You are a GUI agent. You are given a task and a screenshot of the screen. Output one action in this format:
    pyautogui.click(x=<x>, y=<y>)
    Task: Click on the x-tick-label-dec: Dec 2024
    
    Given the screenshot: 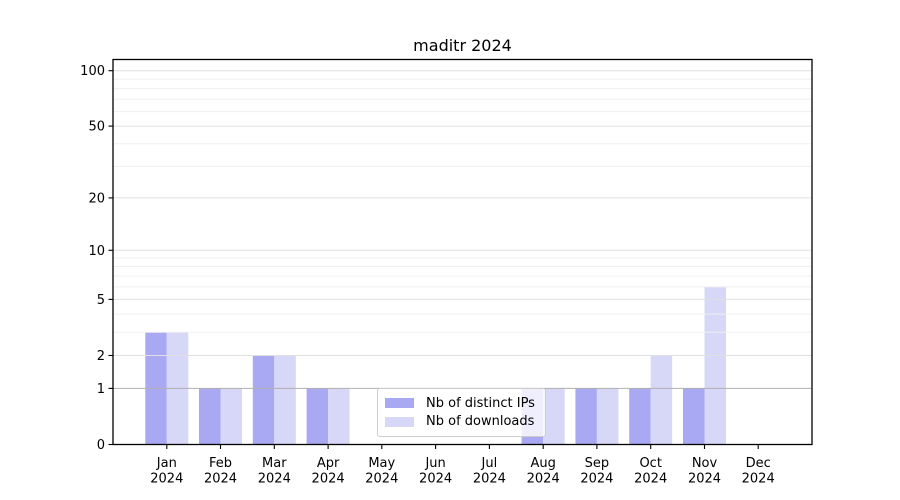 What is the action you would take?
    pyautogui.click(x=758, y=471)
    